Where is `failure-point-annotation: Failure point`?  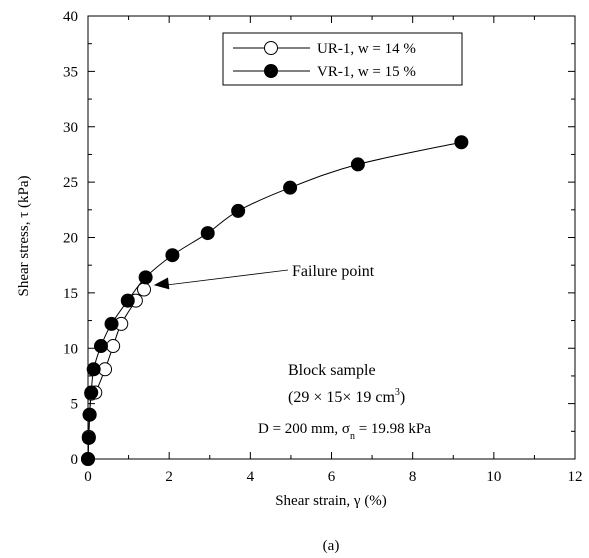 failure-point-annotation: Failure point is located at coordinates (264, 276).